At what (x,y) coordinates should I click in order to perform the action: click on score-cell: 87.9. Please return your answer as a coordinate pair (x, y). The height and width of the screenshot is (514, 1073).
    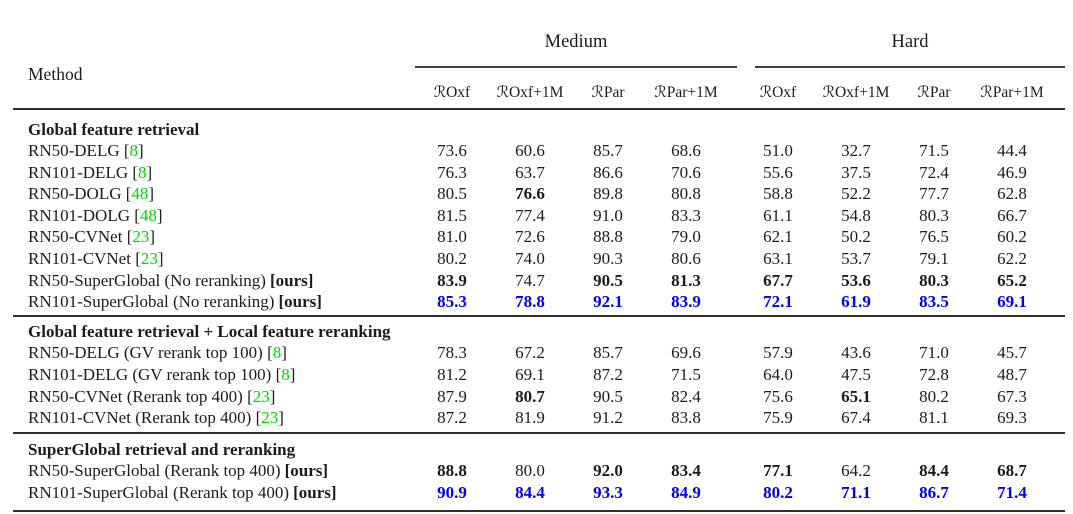
    Looking at the image, I should click on (452, 396).